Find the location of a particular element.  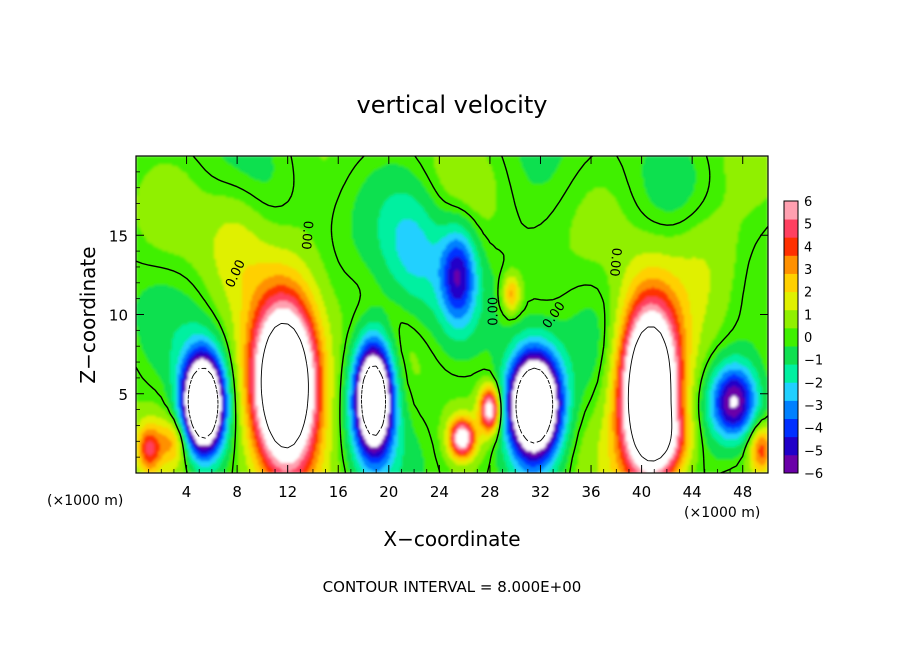

colorbar-tick-label: 2 is located at coordinates (808, 293).